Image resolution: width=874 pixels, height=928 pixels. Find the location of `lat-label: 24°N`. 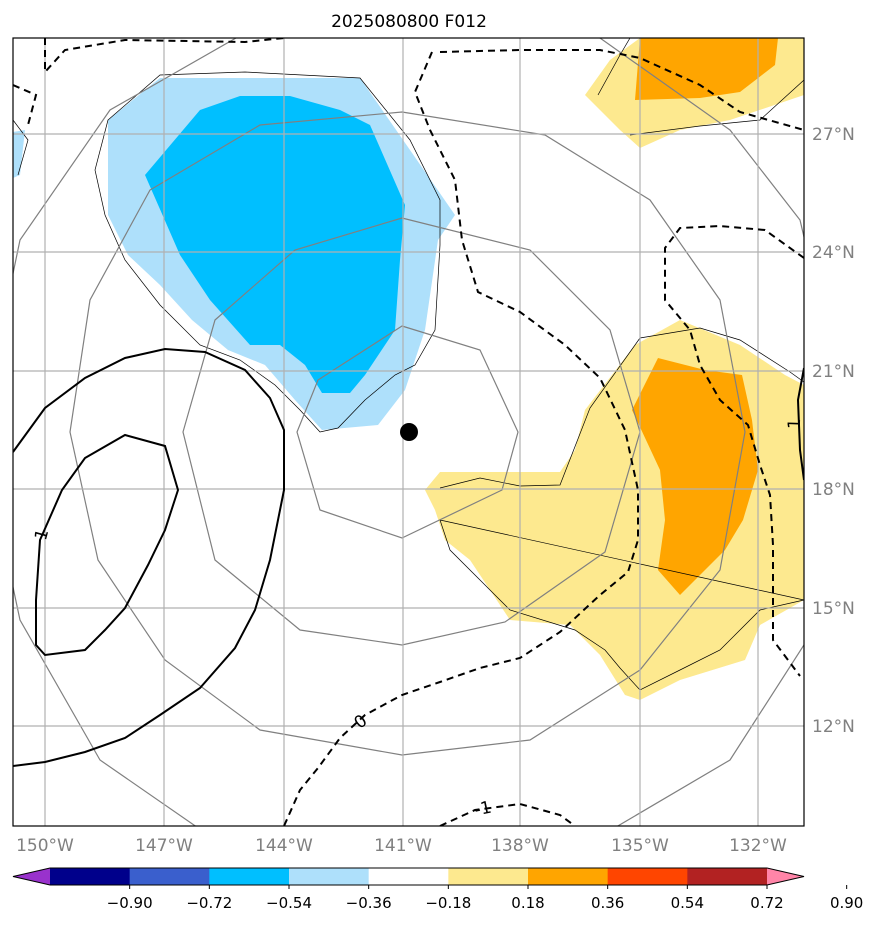

lat-label: 24°N is located at coordinates (833, 253).